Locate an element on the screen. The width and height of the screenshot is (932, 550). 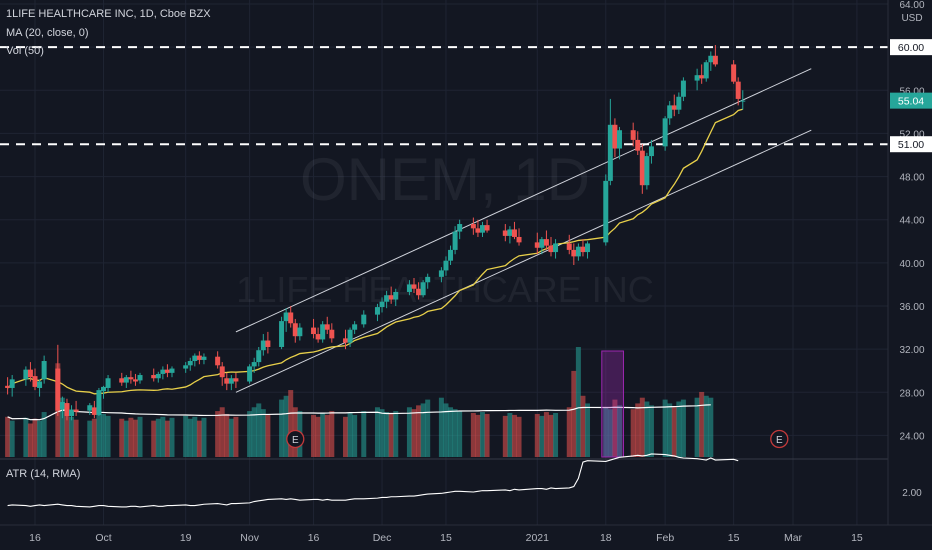
last-price-tag is located at coordinates (911, 100).